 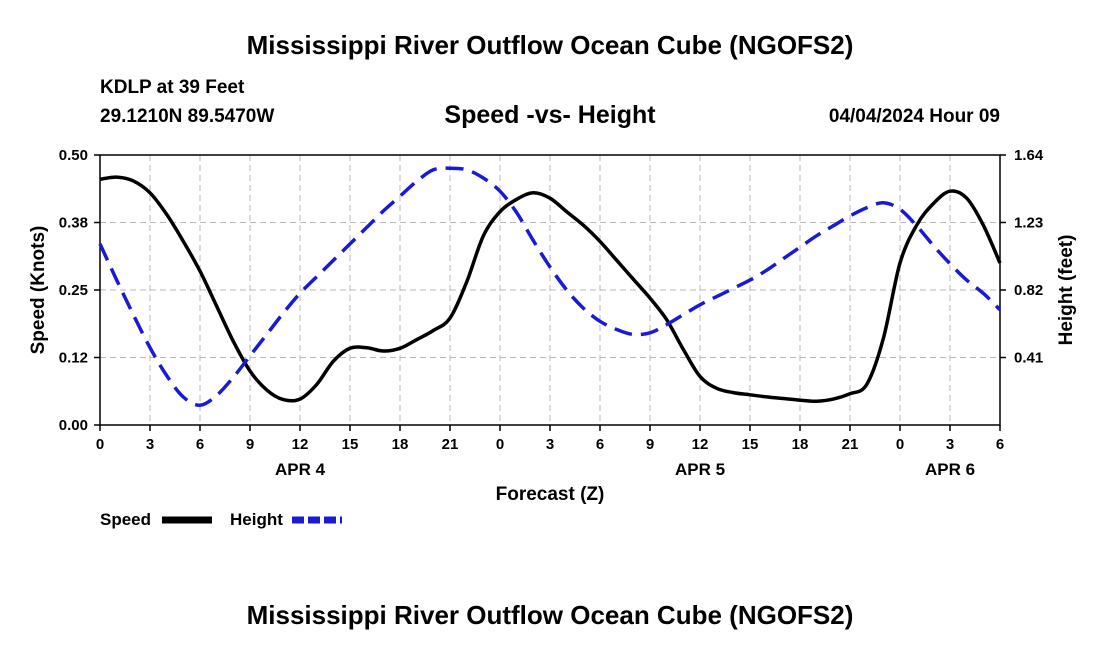 I want to click on y-tick-label: 0.25, so click(x=73, y=290).